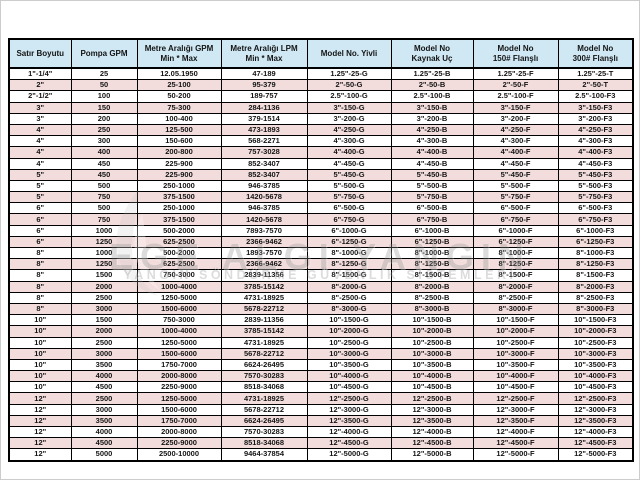 This screenshot has height=480, width=640. I want to click on cell: 3"-150-F, so click(515, 107).